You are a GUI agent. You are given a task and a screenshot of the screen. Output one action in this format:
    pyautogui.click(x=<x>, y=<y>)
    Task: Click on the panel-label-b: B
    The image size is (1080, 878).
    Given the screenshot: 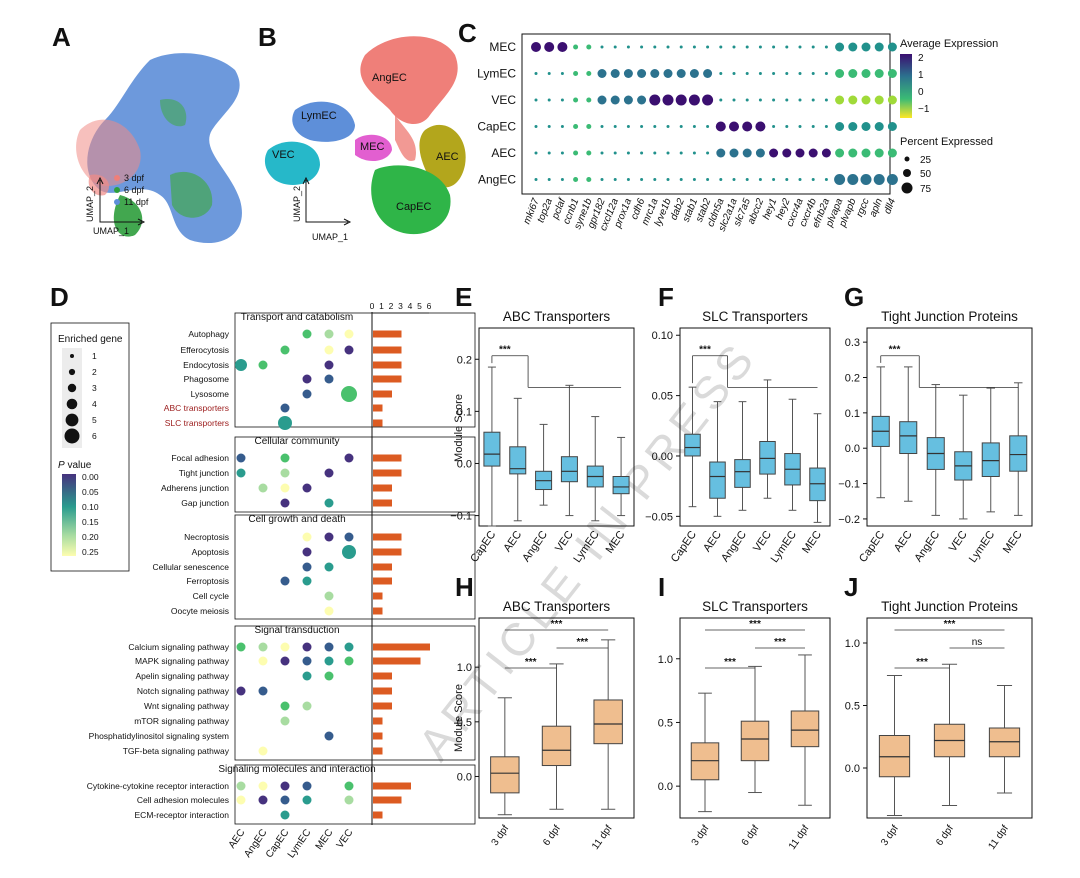 What is the action you would take?
    pyautogui.click(x=267, y=37)
    